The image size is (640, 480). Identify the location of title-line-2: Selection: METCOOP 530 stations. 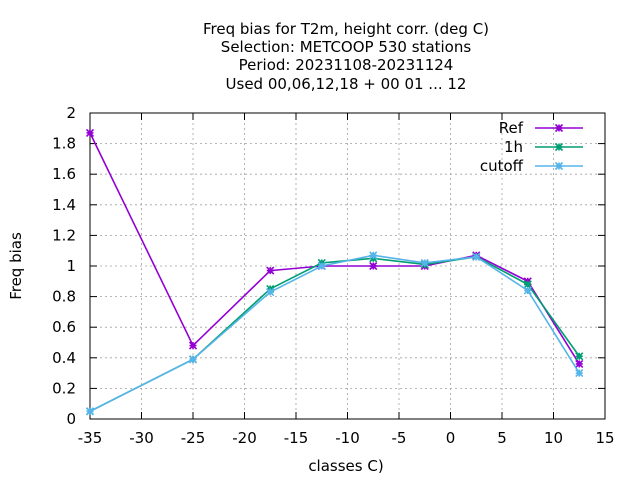
(346, 47).